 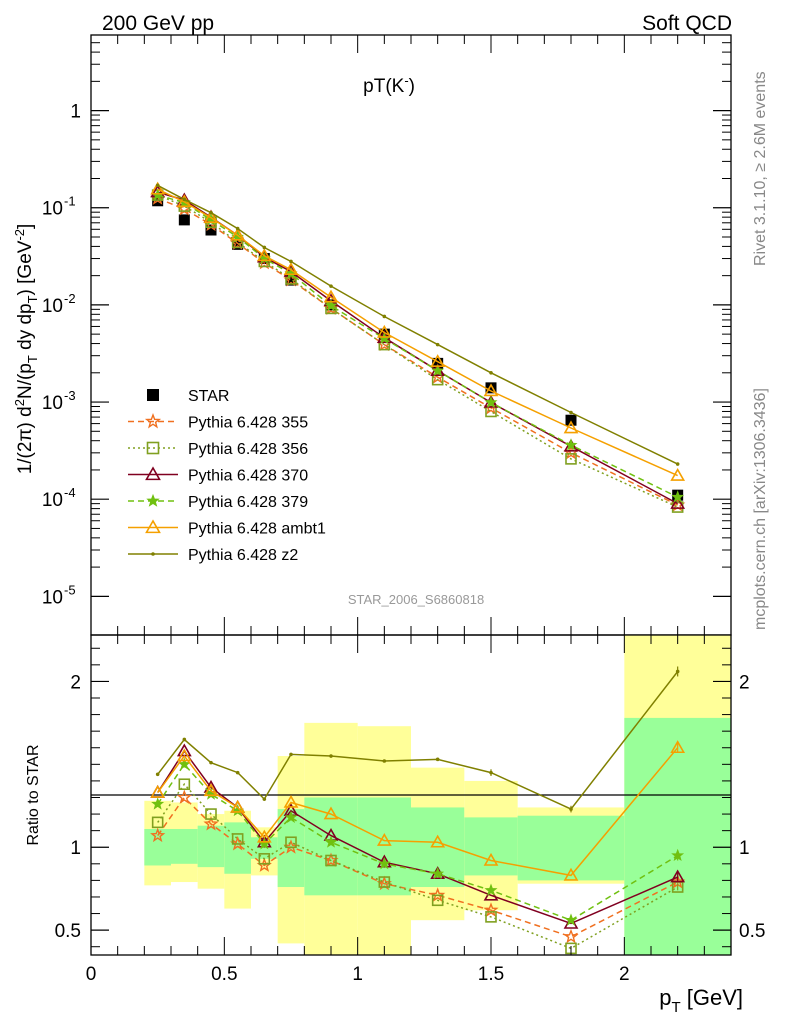 What do you see at coordinates (418, 812) in the screenshot?
I see `ratio-line-ambt1` at bounding box center [418, 812].